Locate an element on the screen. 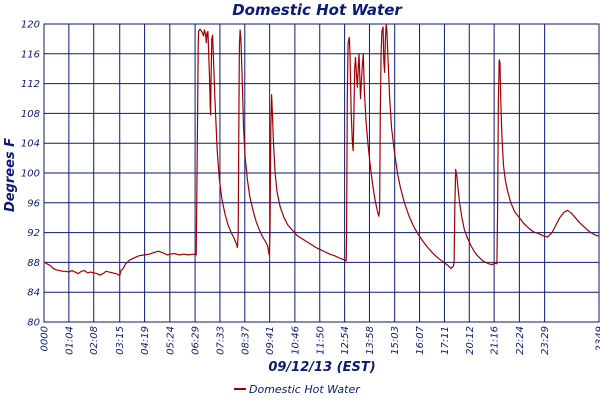  y-tick-label: 96 is located at coordinates (33, 203).